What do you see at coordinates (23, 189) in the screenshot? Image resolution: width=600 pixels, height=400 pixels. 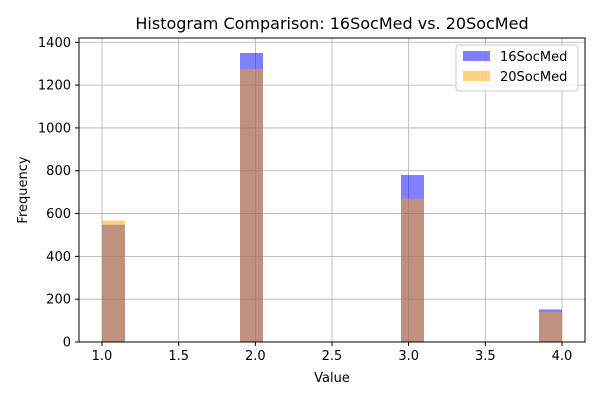 I see `y-axis-label: Frequency` at bounding box center [23, 189].